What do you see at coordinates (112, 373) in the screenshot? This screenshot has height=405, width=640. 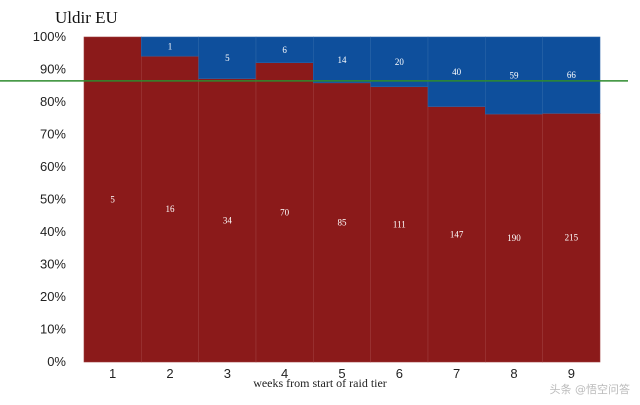 I see `x-tick-label-1: 1` at bounding box center [112, 373].